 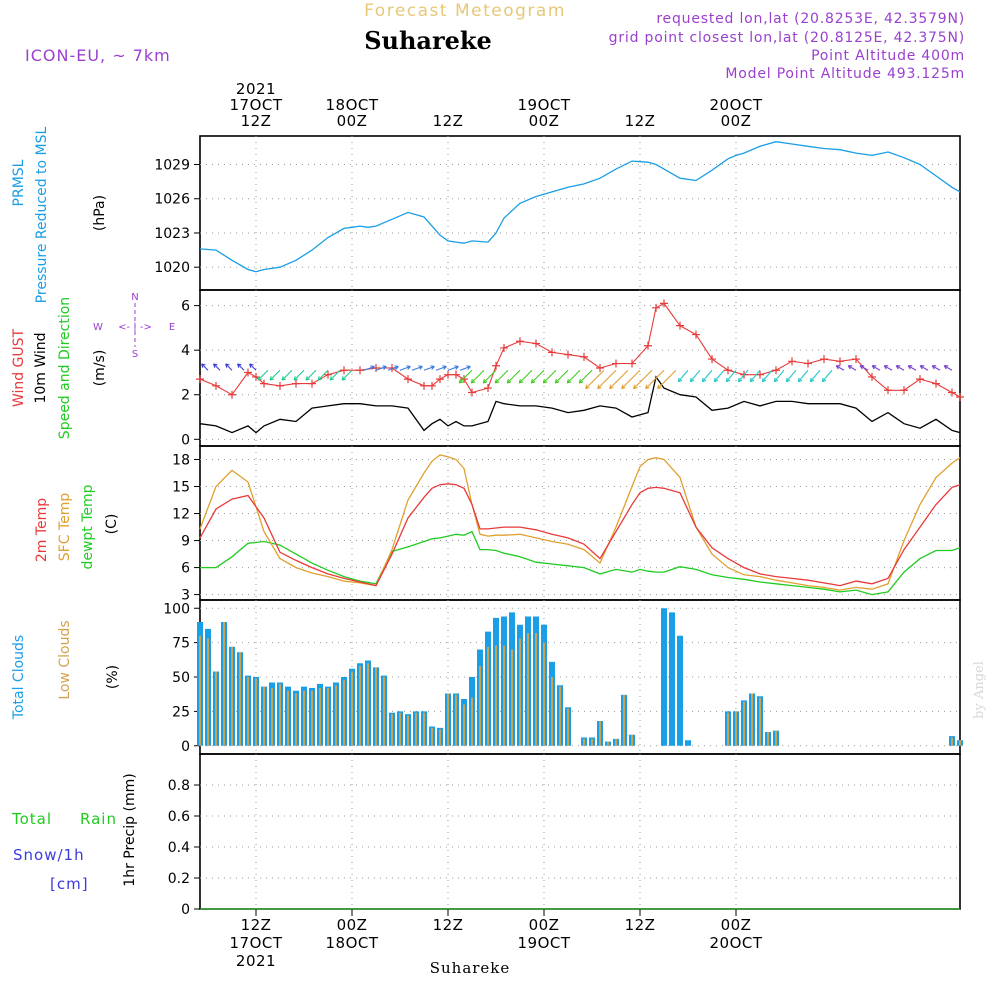 What do you see at coordinates (640, 121) in the screenshot?
I see `x-tick-label-top: 12Z` at bounding box center [640, 121].